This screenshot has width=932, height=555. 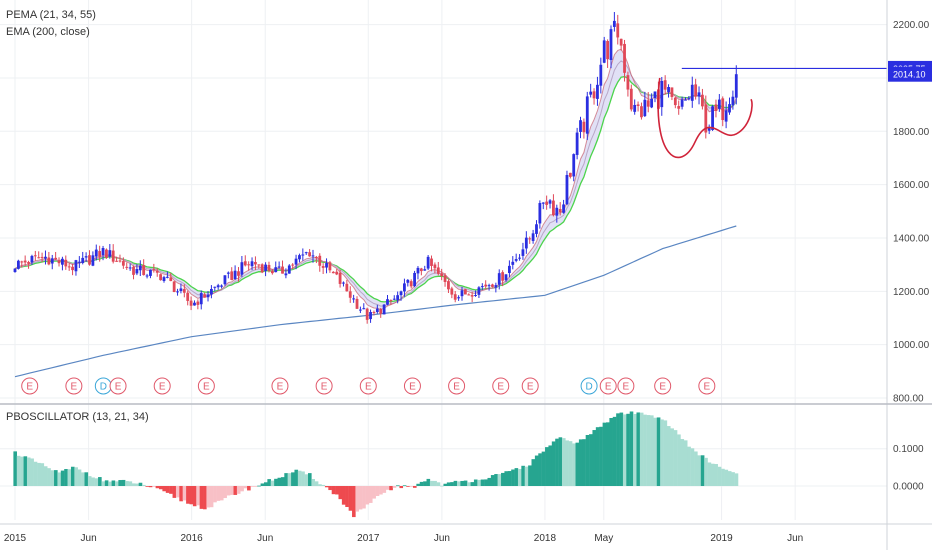 I want to click on legend-pema: PEMA (21, 34, 55), so click(x=51, y=15).